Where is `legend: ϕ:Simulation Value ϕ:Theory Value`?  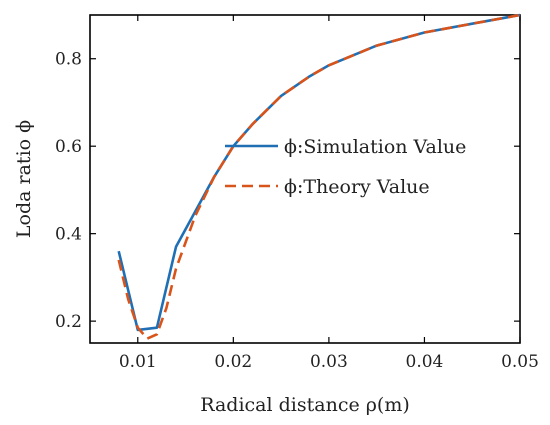
legend: ϕ:Simulation Value ϕ:Theory Value is located at coordinates (345, 167).